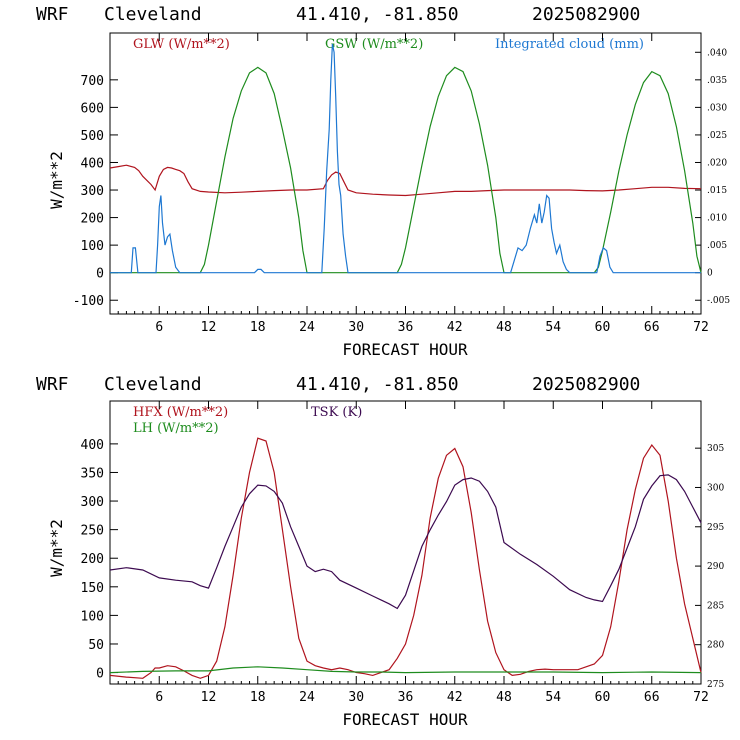 This screenshot has height=740, width=740. I want to click on y2-tick-label: .020, so click(717, 163).